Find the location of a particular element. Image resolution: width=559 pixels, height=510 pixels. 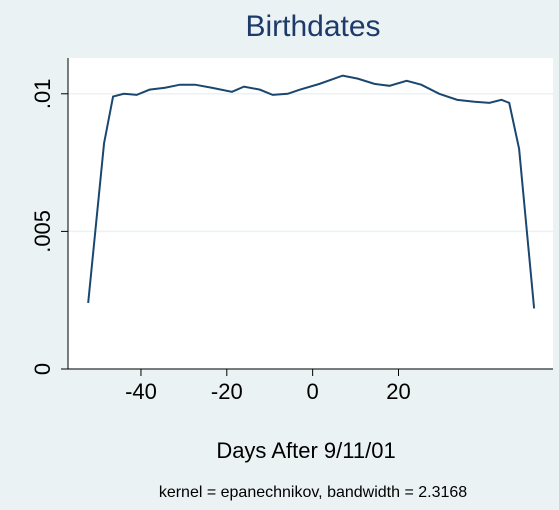

chart-title: Birthdates is located at coordinates (312, 26).